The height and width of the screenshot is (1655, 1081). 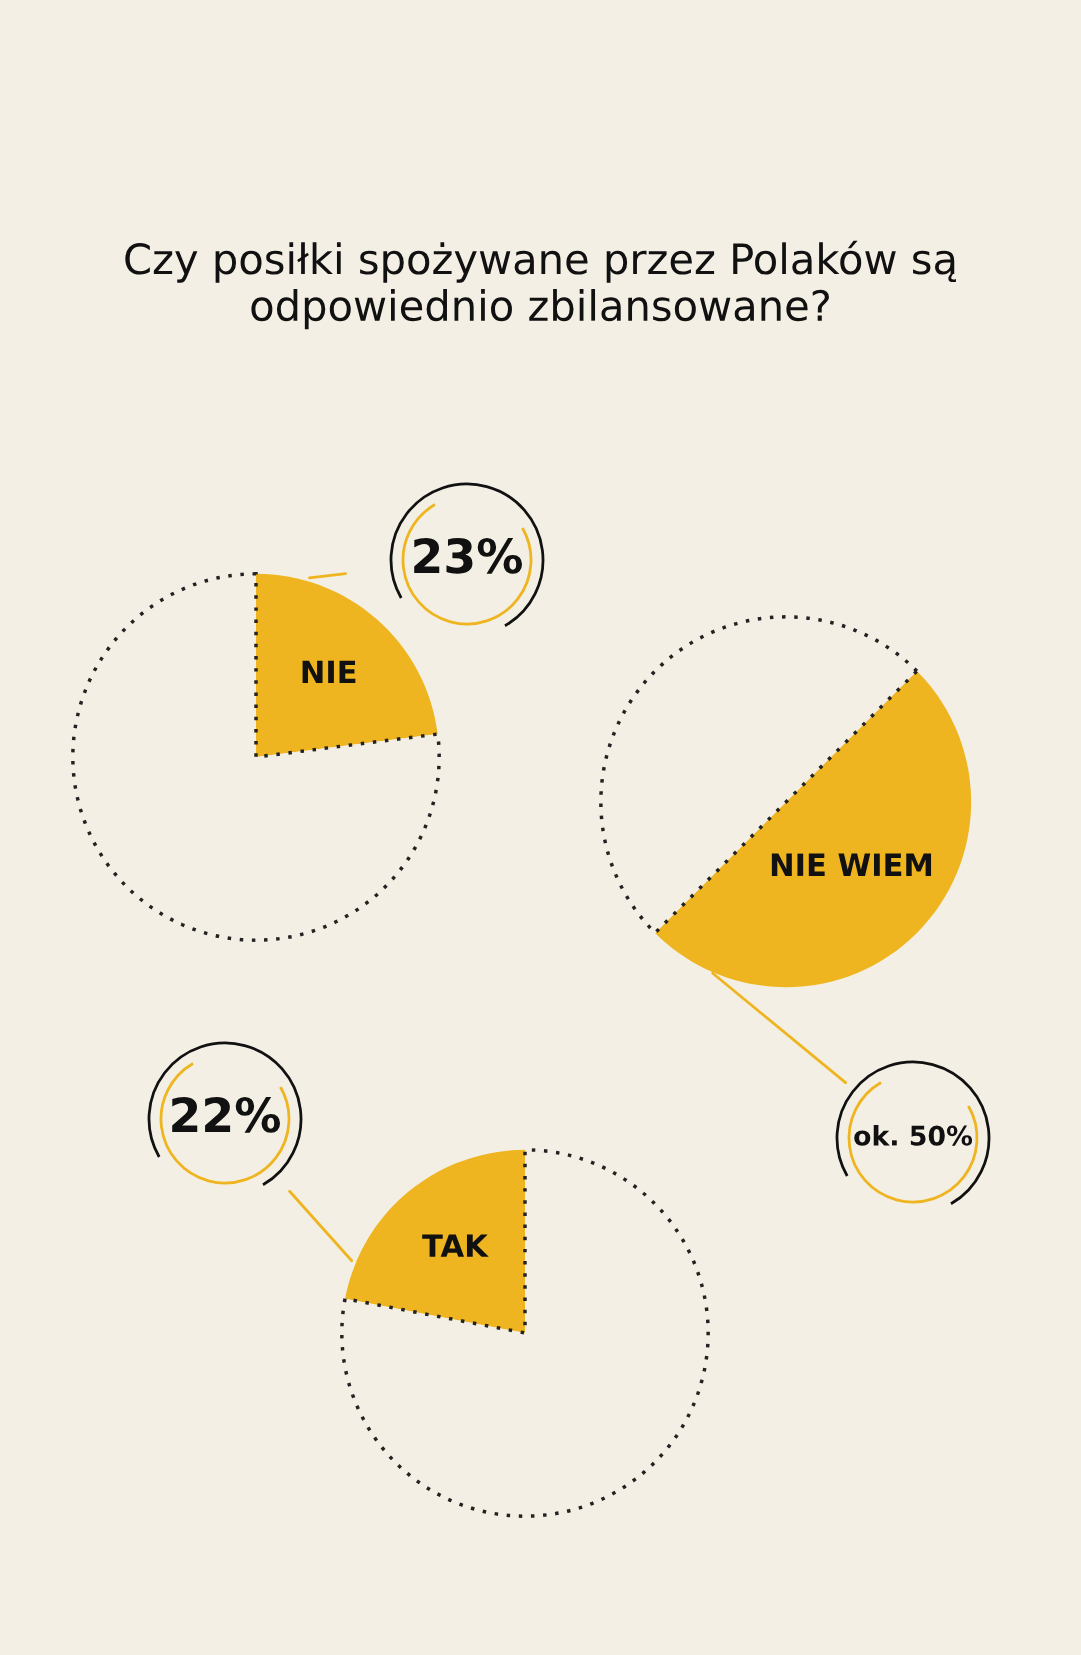 What do you see at coordinates (468, 555) in the screenshot?
I see `data-label: 23%` at bounding box center [468, 555].